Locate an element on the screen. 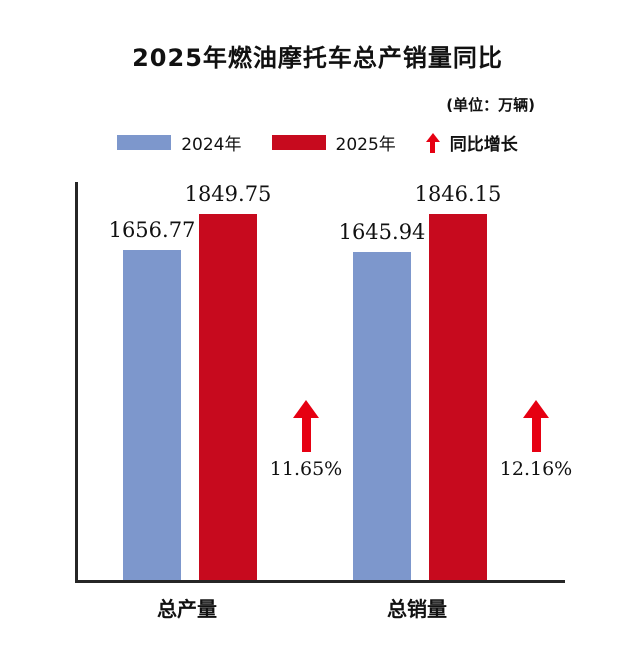 This screenshot has height=650, width=635. category-label-production: 总产量 is located at coordinates (187, 609).